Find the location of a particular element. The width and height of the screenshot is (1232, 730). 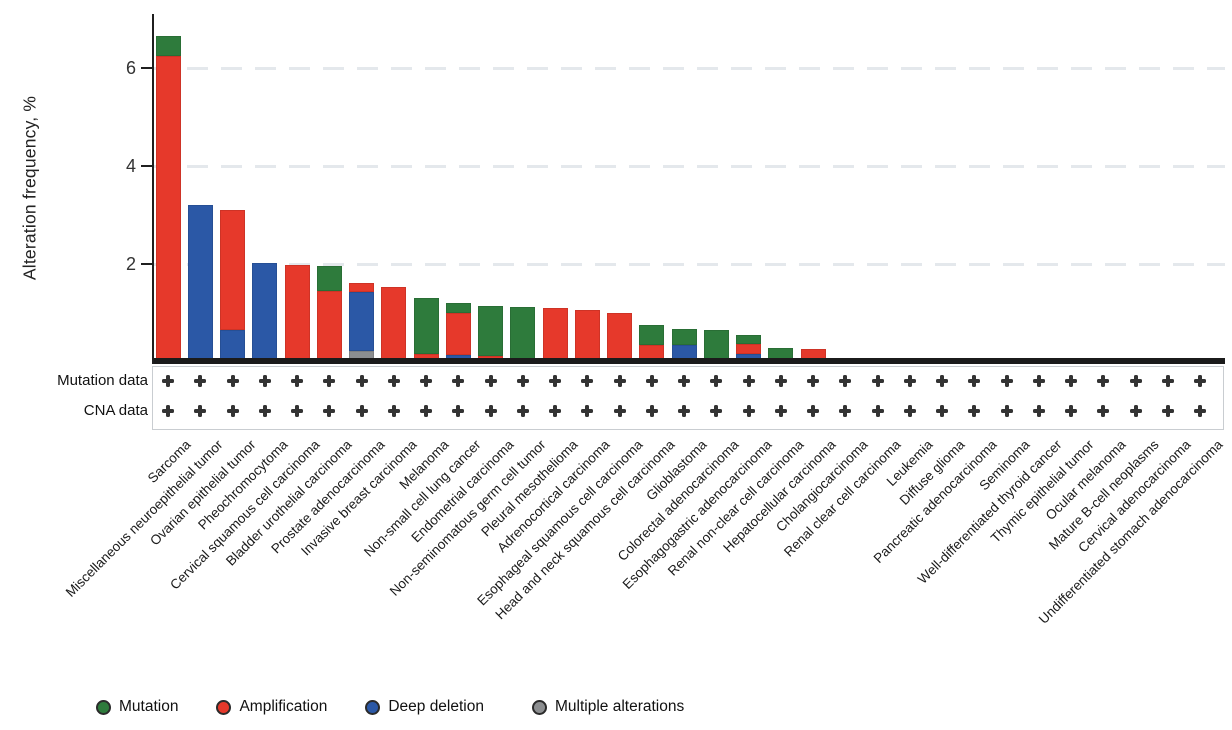

bar-bladder-urothelial-carcinoma is located at coordinates (329, 314).